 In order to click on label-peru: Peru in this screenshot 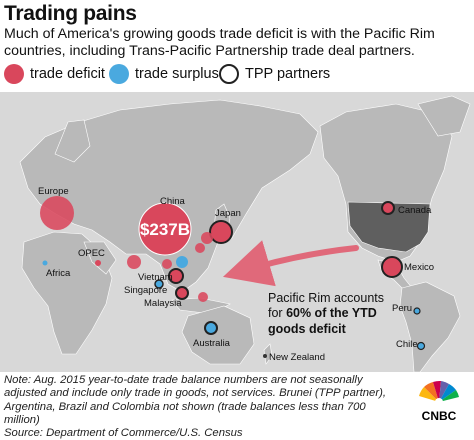, I will do `click(402, 308)`.